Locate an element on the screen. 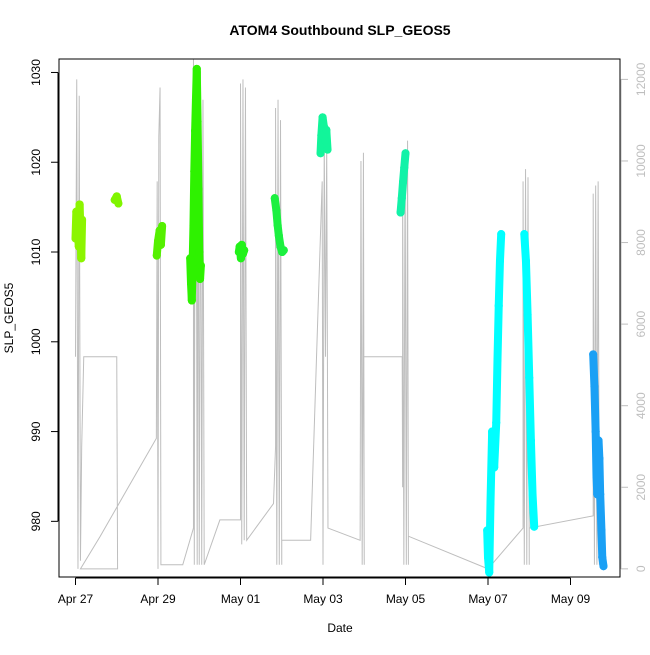  y2-tick-label: 8000 is located at coordinates (641, 242).